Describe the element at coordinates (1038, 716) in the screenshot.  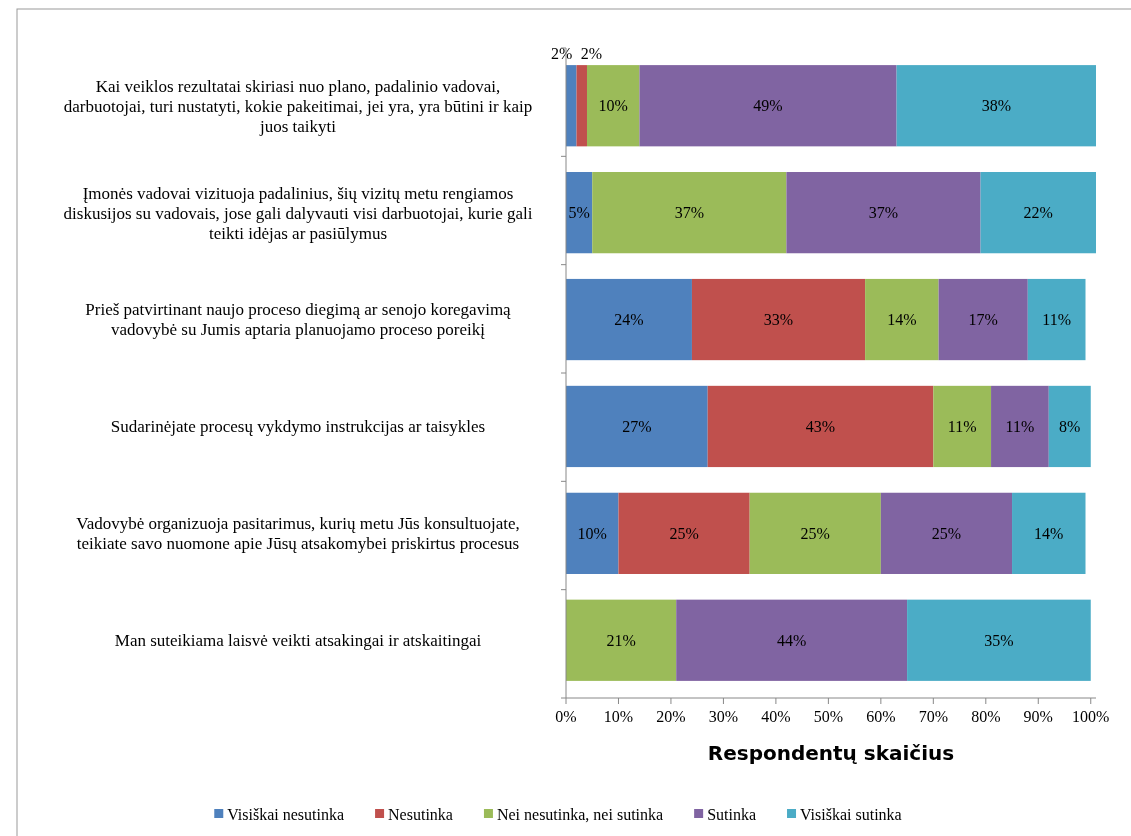
I see `x-tick-label: 90%` at that location.